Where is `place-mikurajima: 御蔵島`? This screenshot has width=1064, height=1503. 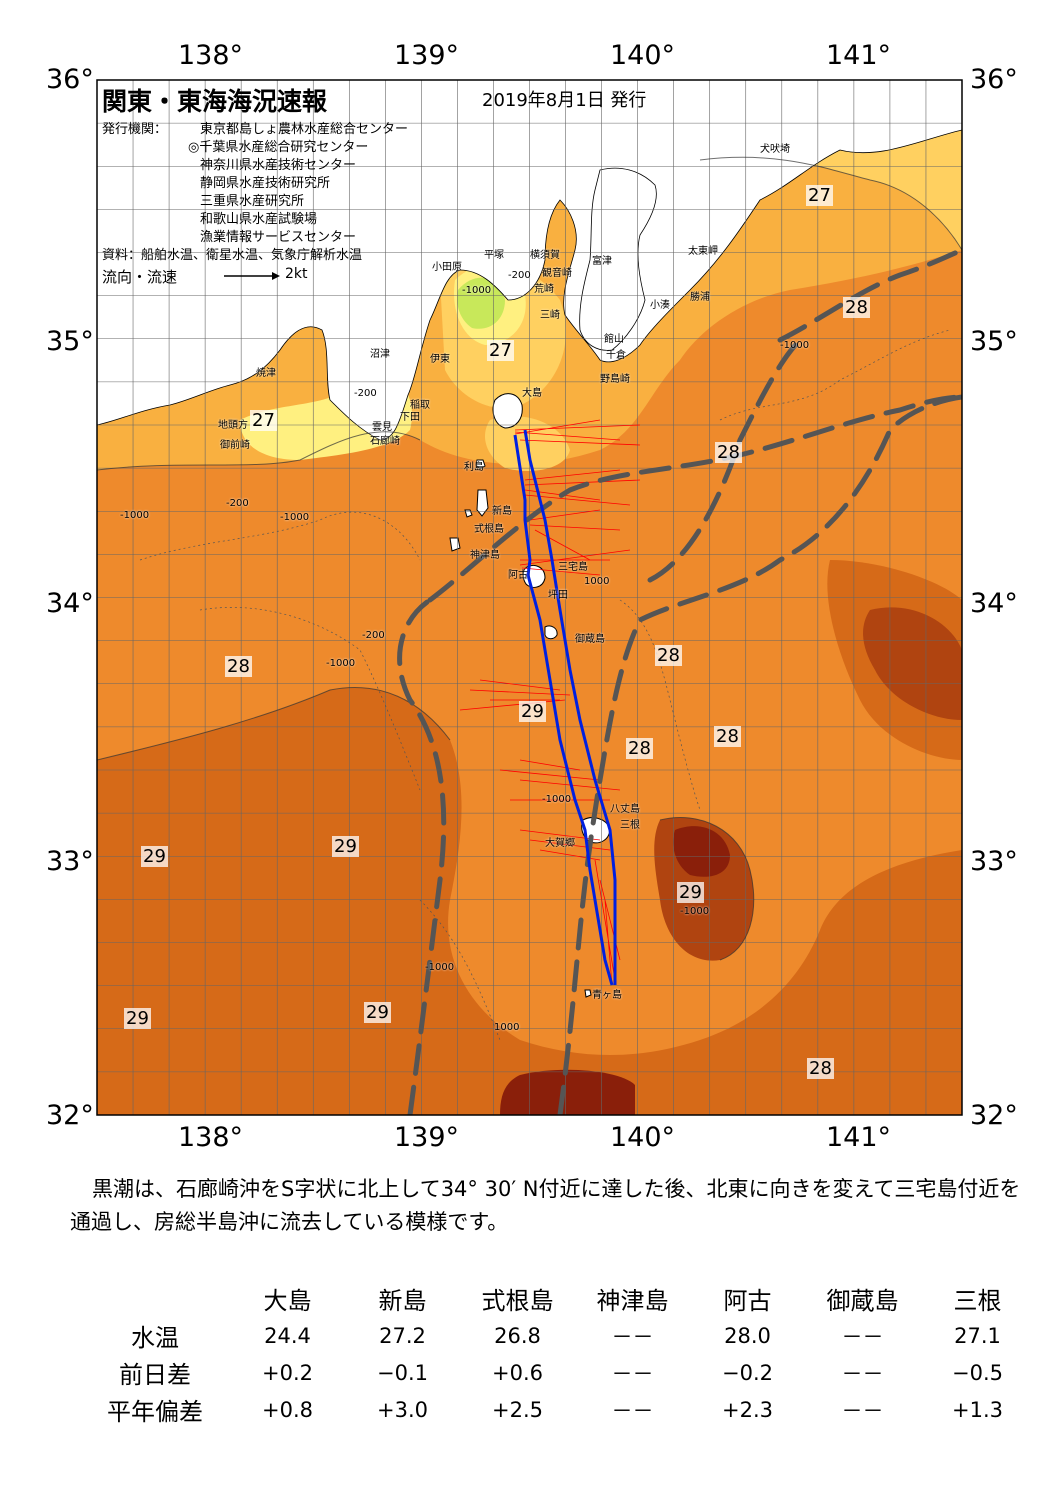 place-mikurajima: 御蔵島 is located at coordinates (590, 639).